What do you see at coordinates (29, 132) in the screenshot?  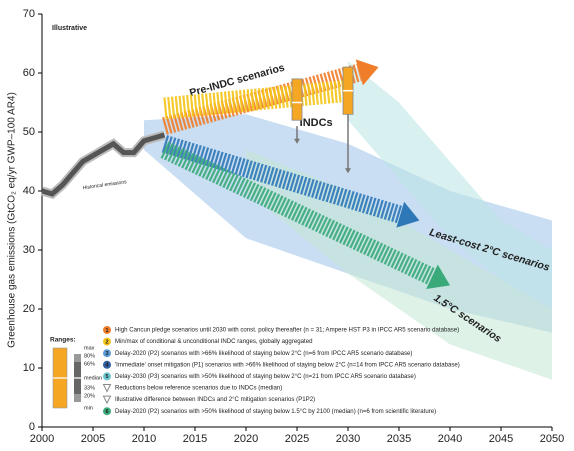 I see `y-tick-label: 50` at bounding box center [29, 132].